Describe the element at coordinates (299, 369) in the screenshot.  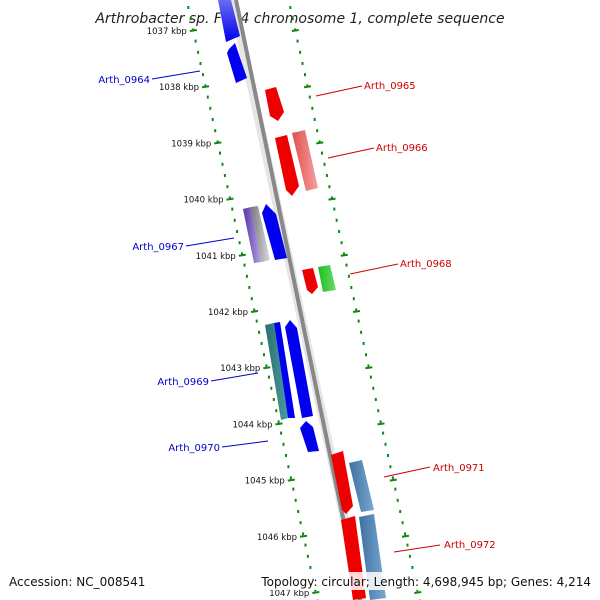
I see `gene-arth-0969c` at that location.